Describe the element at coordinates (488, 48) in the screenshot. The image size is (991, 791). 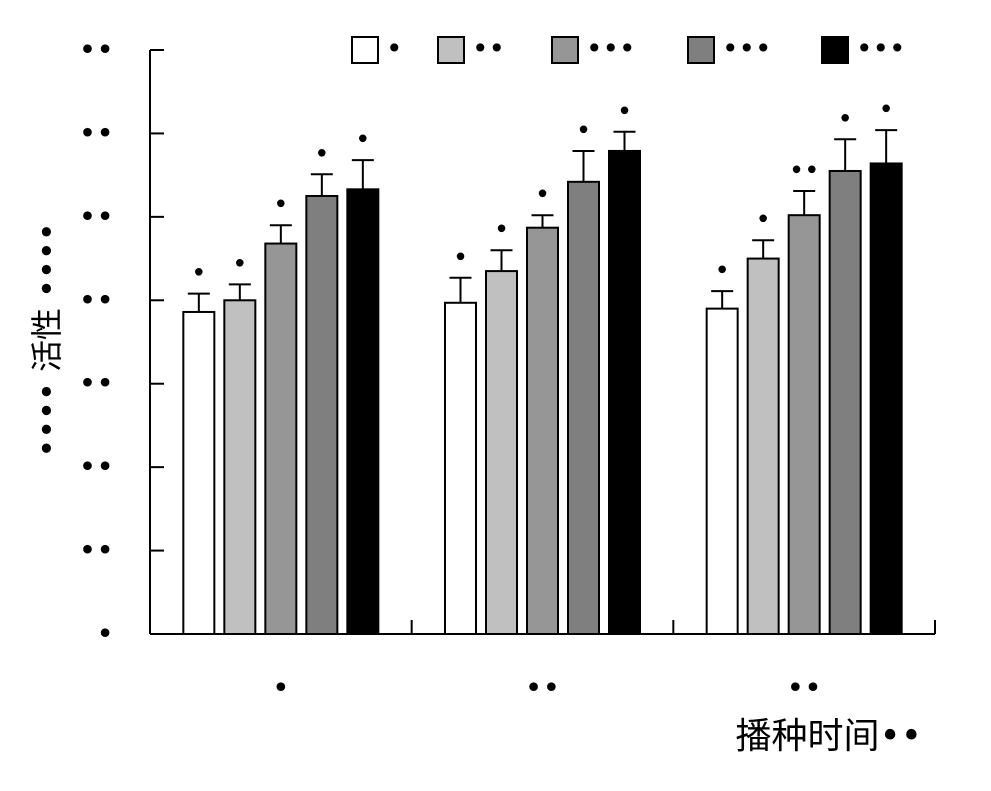
I see `legend-label: ••` at that location.